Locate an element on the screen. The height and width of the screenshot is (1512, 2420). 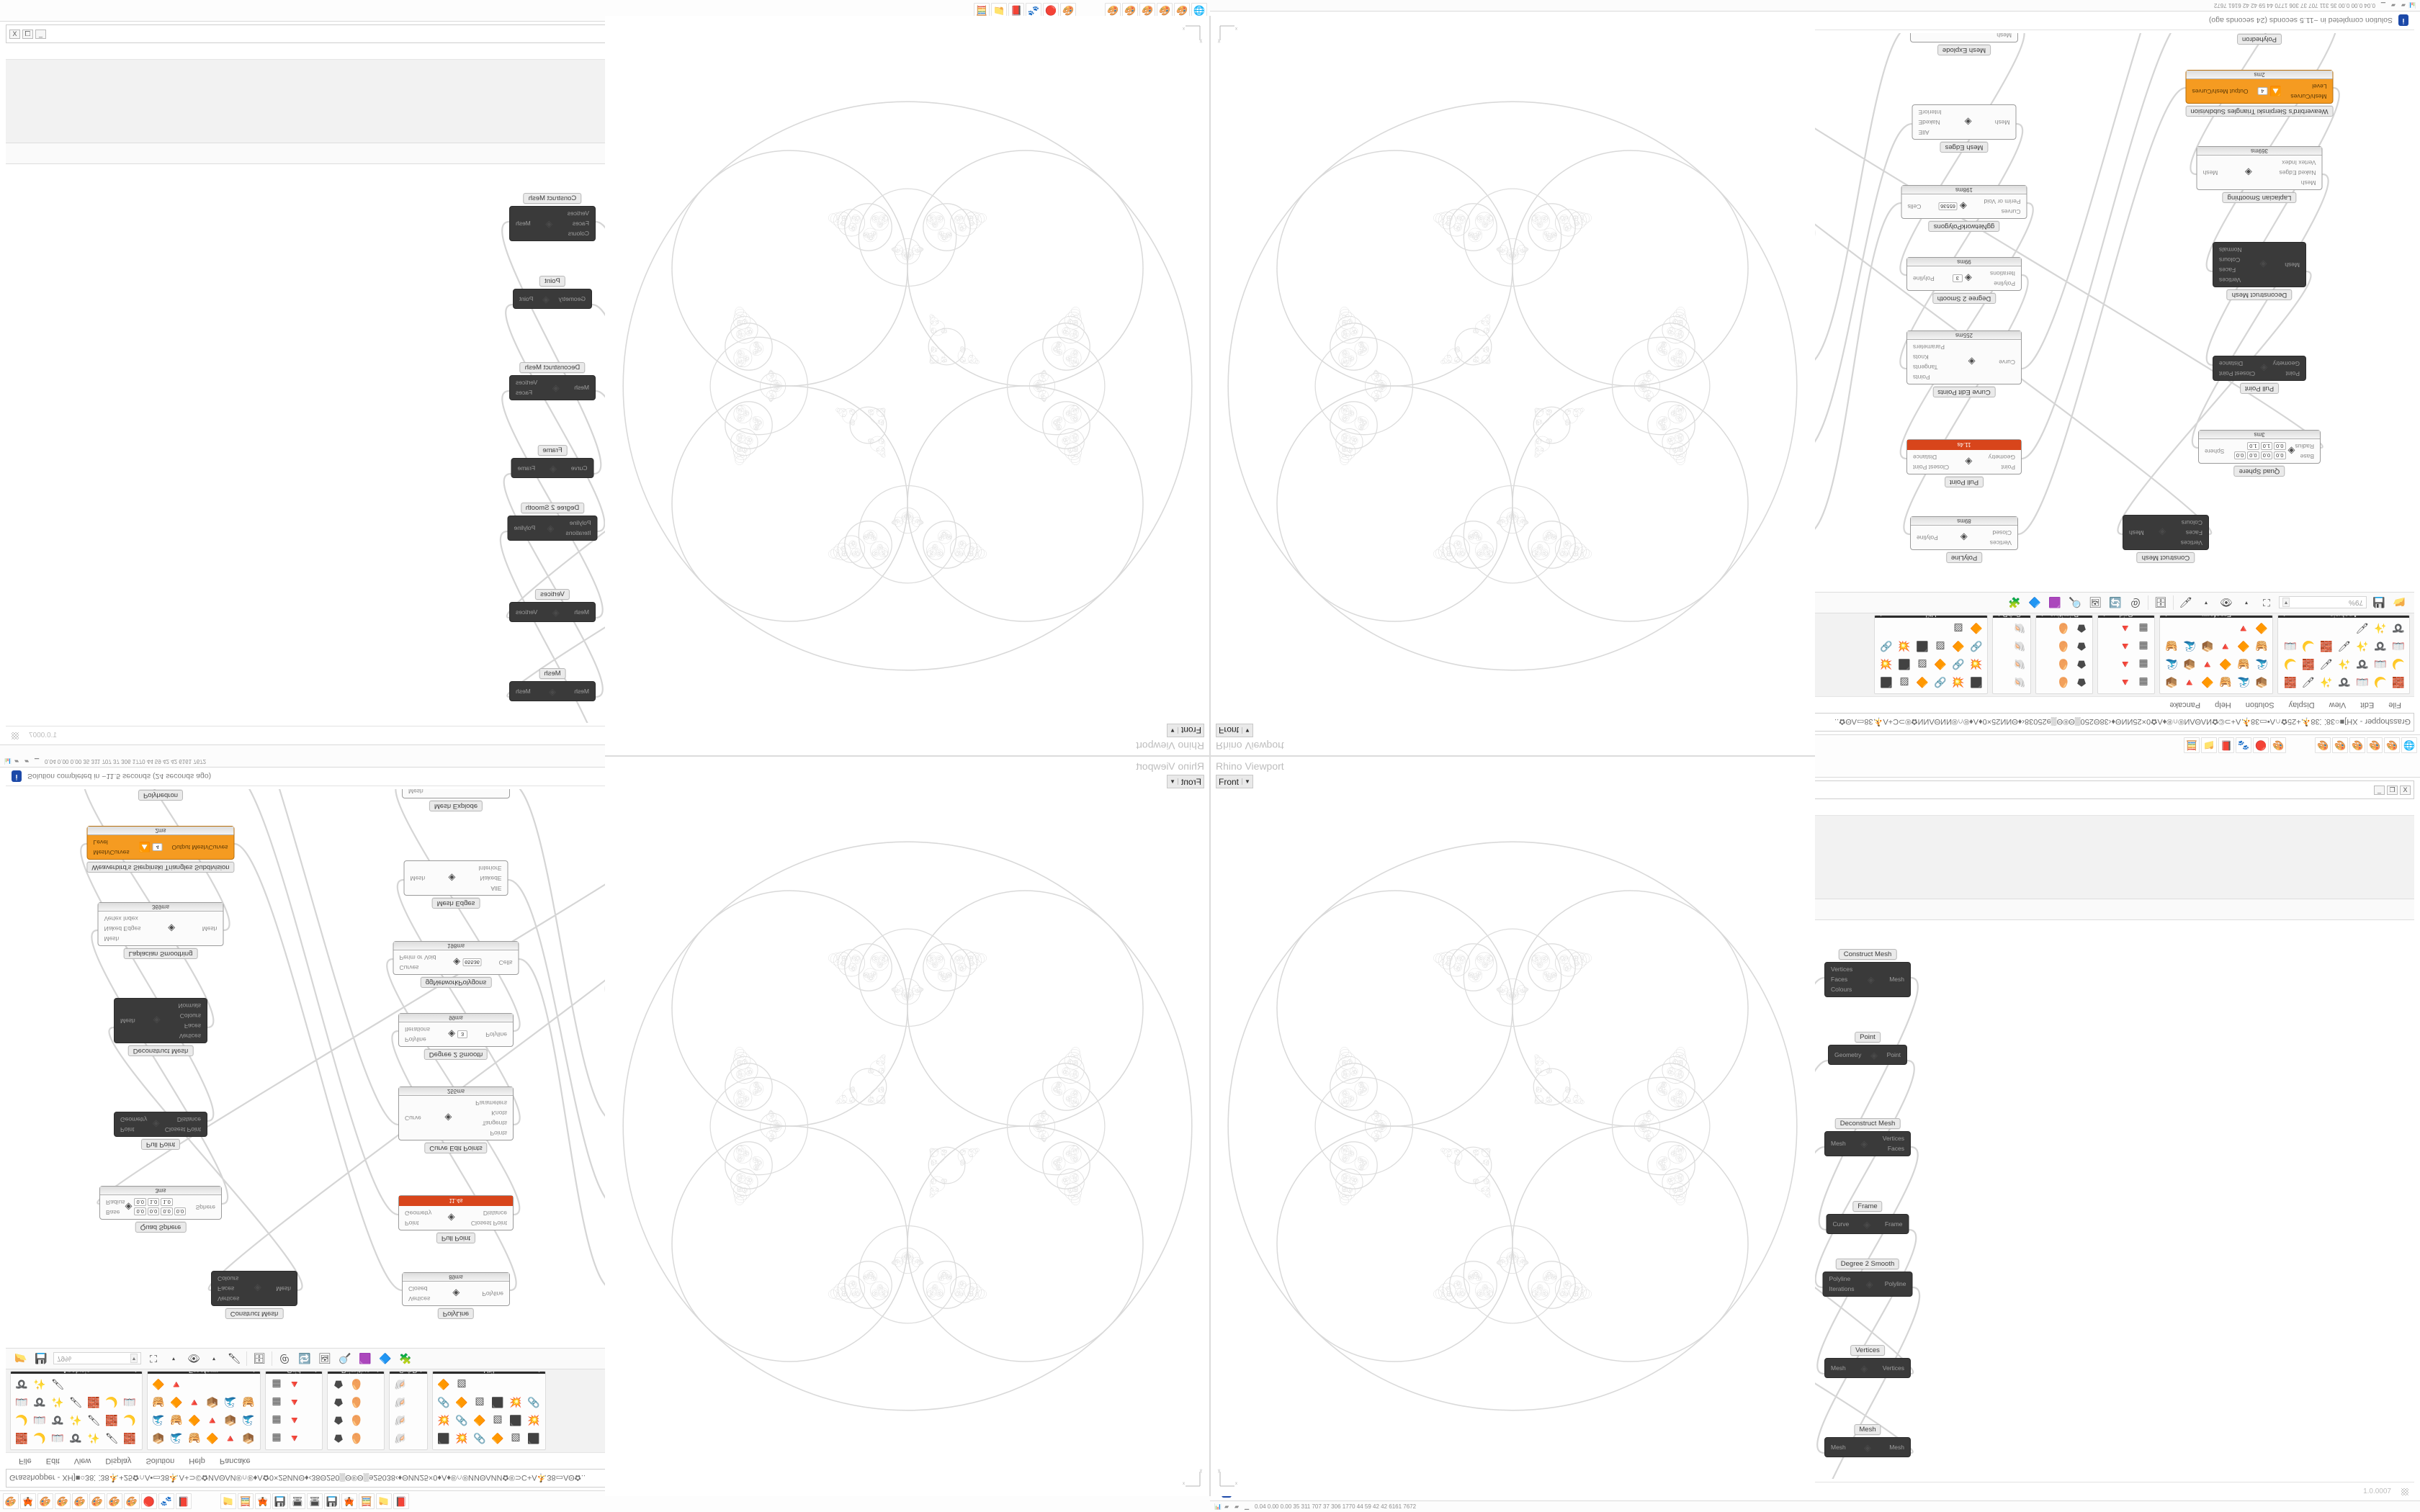
floppy-64-icon: 💾 is located at coordinates (332, 1501).